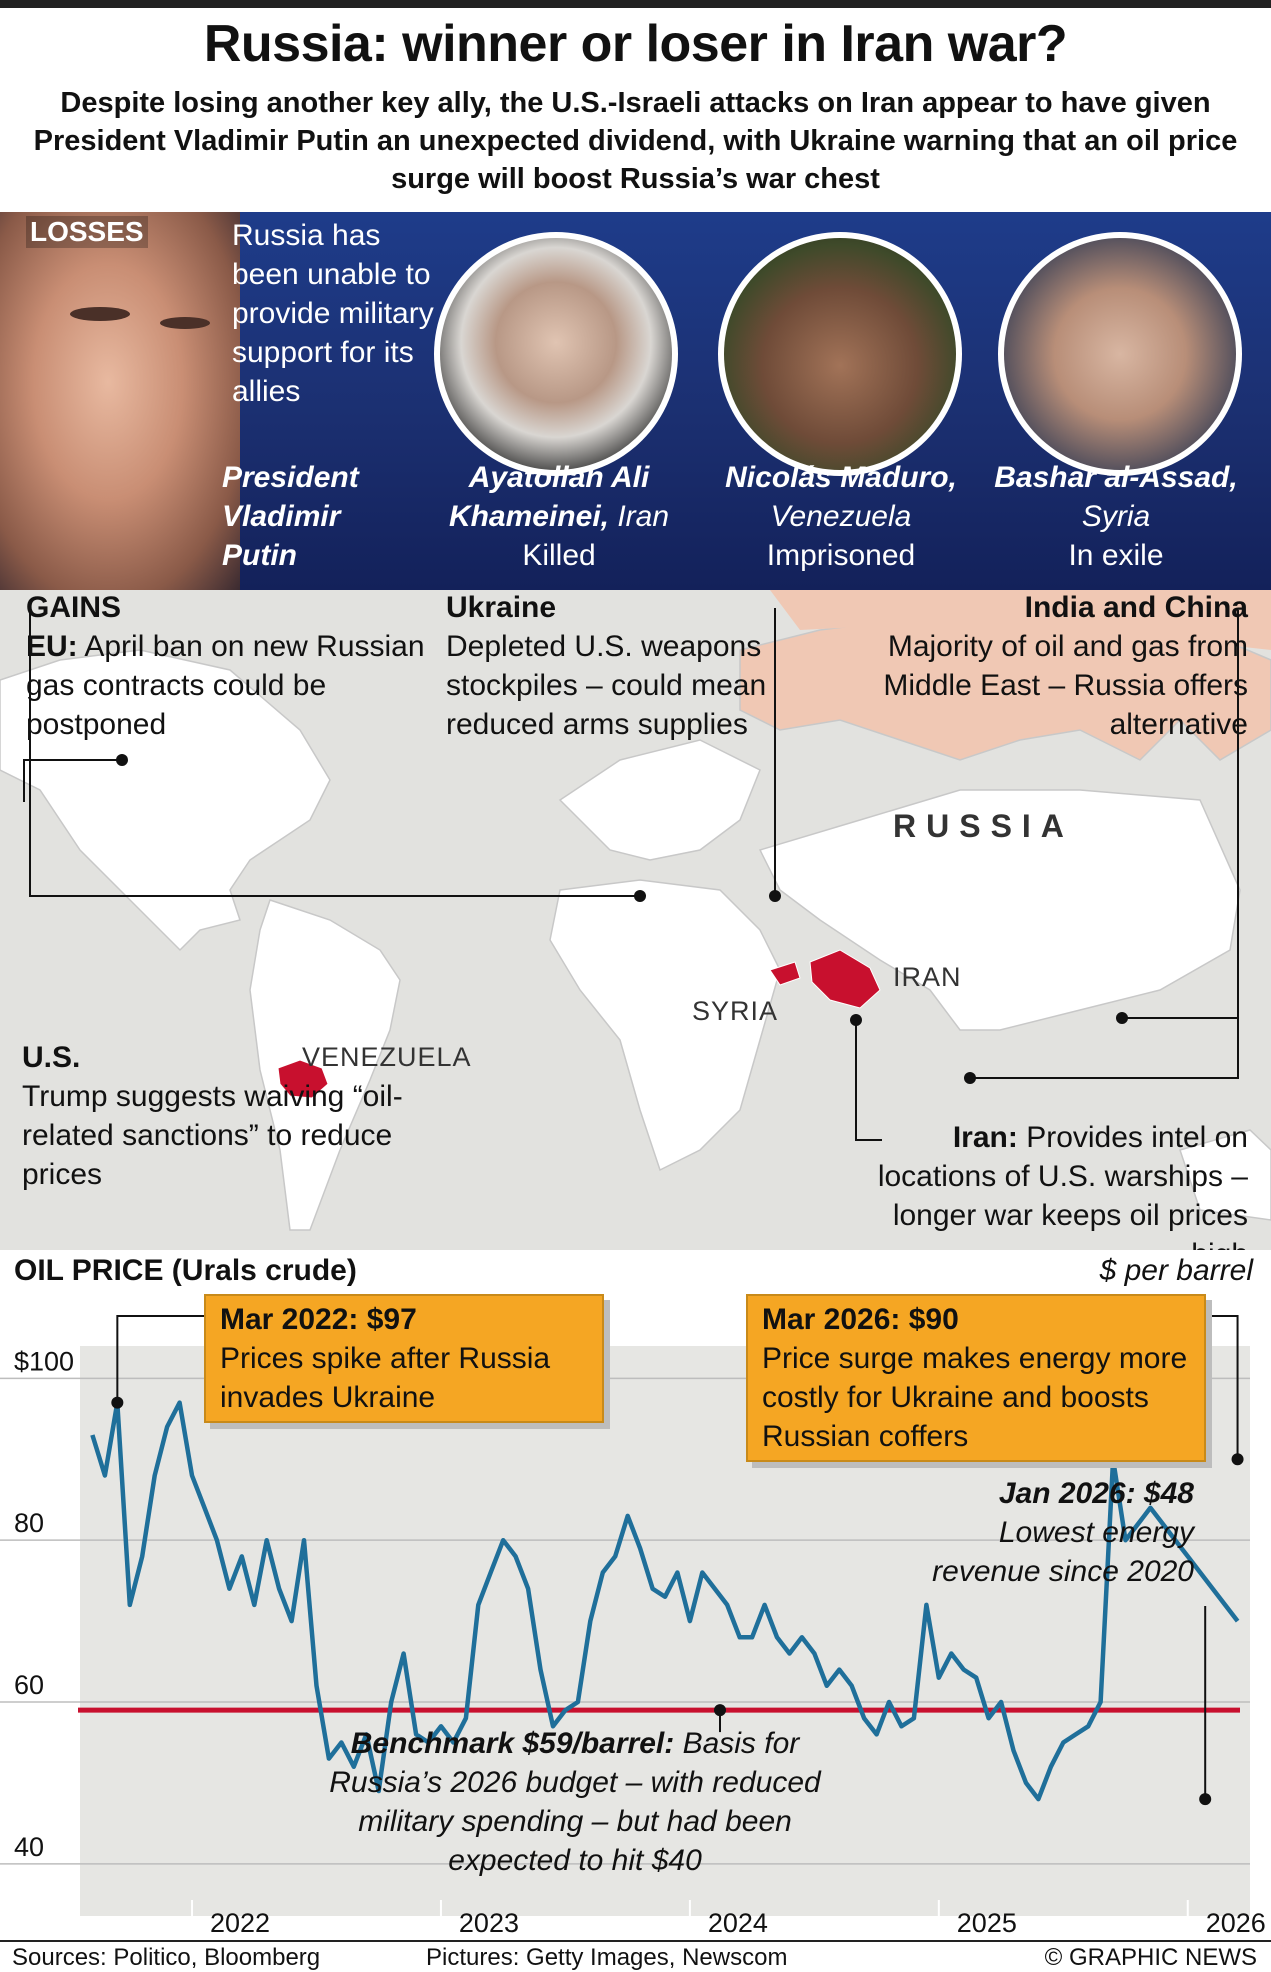 This screenshot has width=1271, height=1972. What do you see at coordinates (1150, 1957) in the screenshot?
I see `footer-credit: © GRAPHIC NEWS` at bounding box center [1150, 1957].